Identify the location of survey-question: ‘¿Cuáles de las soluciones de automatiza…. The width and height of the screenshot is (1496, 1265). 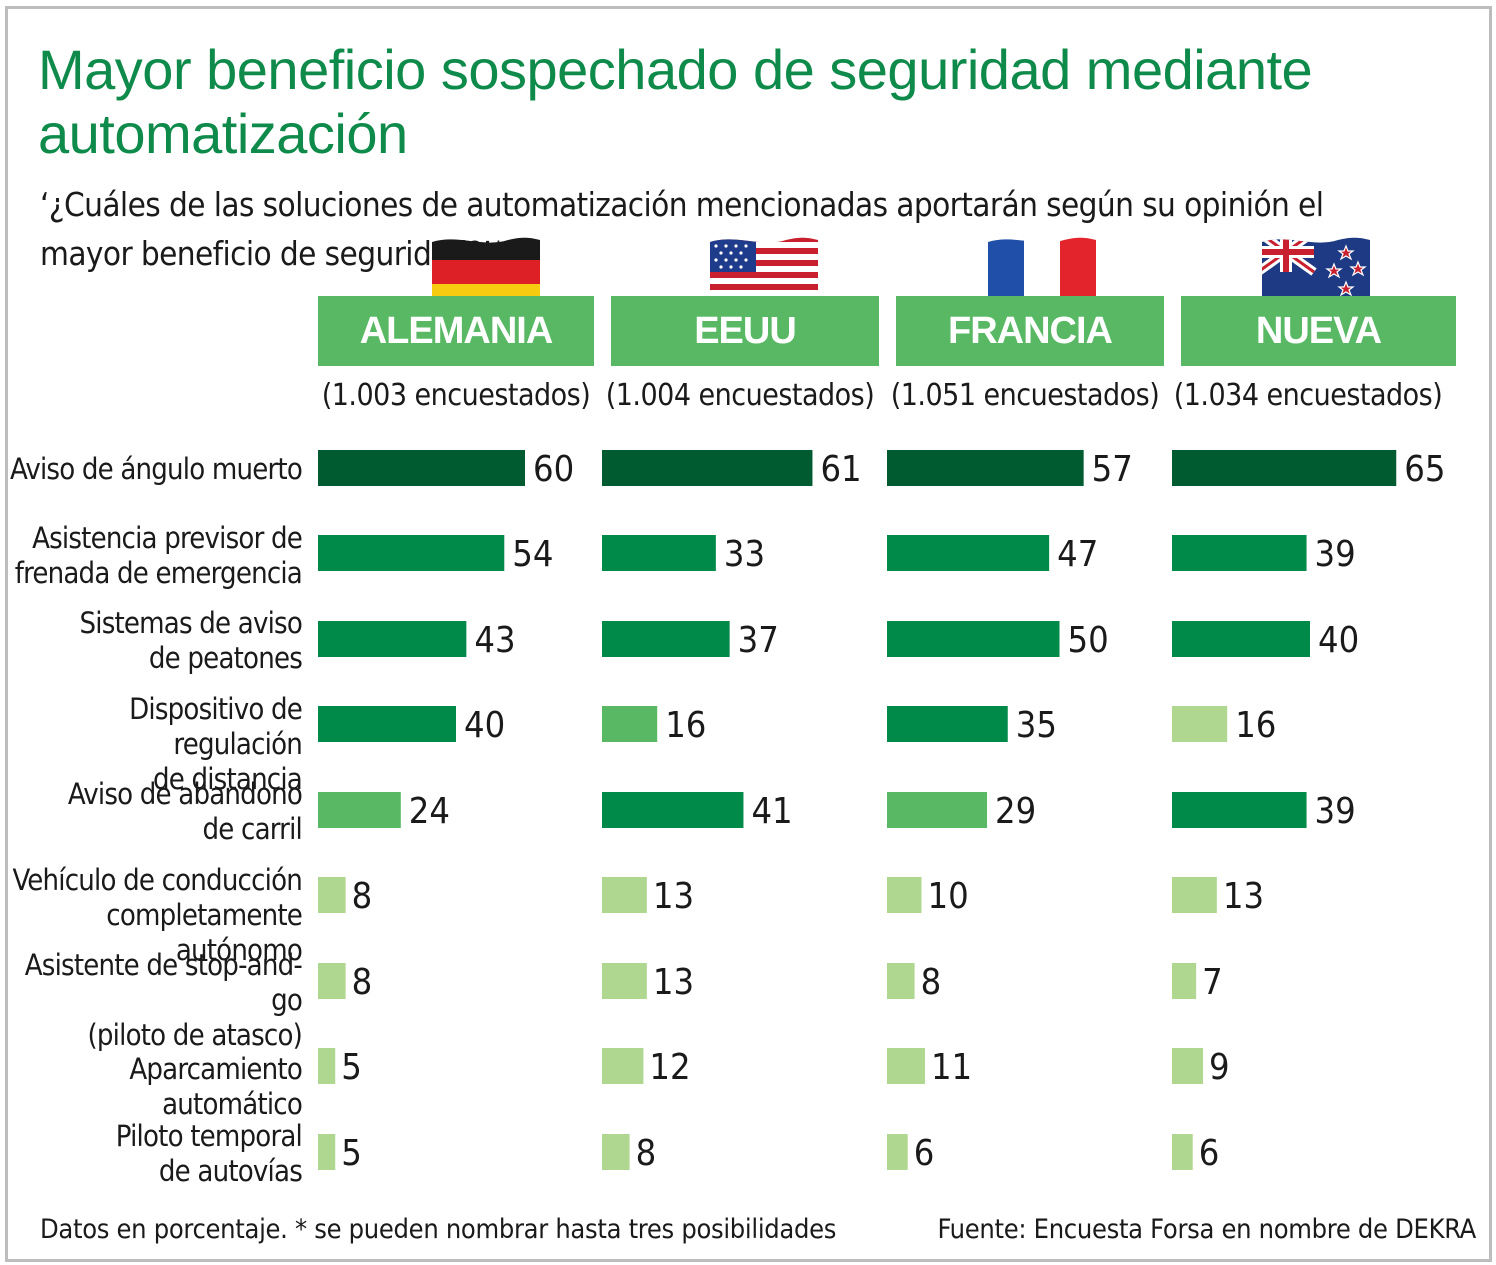
(682, 229).